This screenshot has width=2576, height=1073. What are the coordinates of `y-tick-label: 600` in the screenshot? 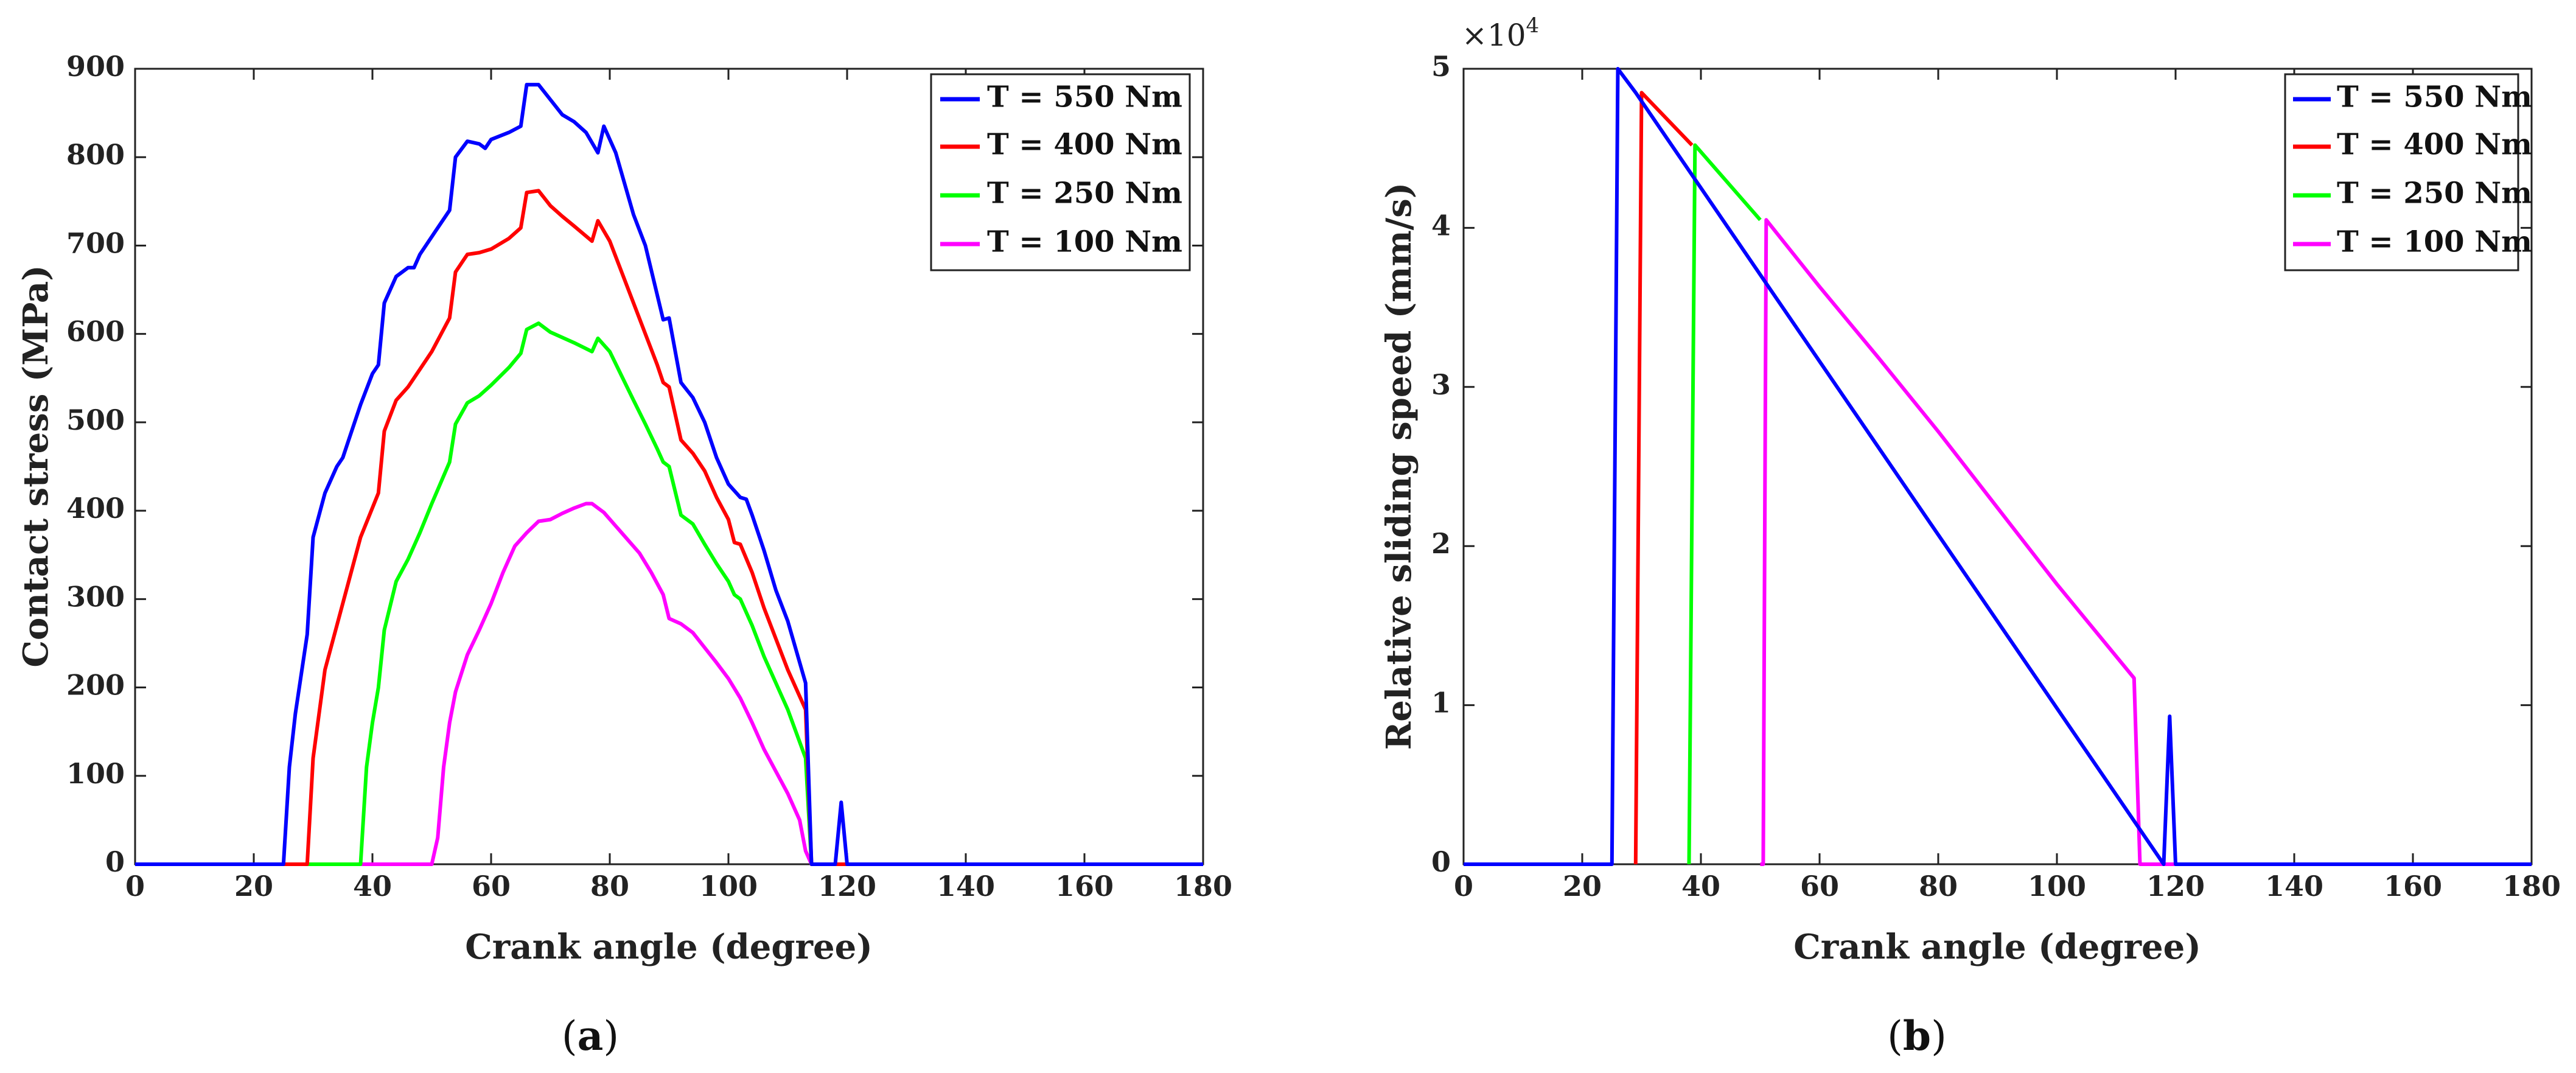 It's located at (95, 332).